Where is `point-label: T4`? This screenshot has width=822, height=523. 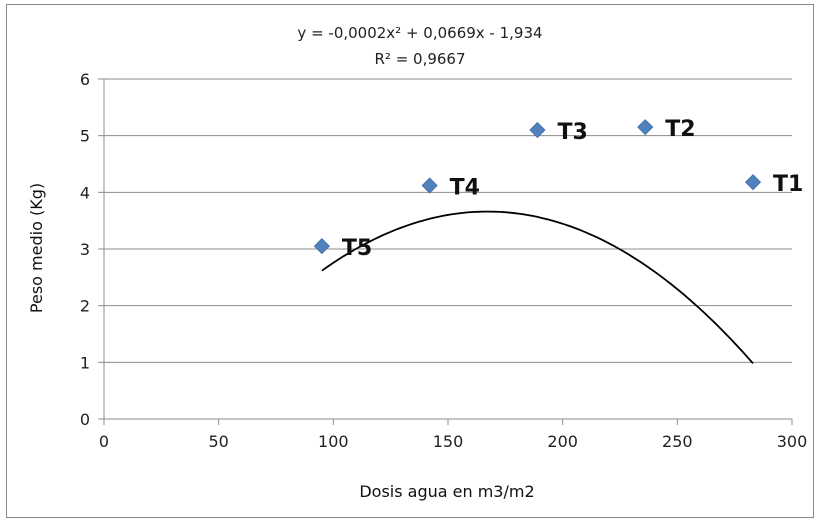
point-label: T4 is located at coordinates (465, 188).